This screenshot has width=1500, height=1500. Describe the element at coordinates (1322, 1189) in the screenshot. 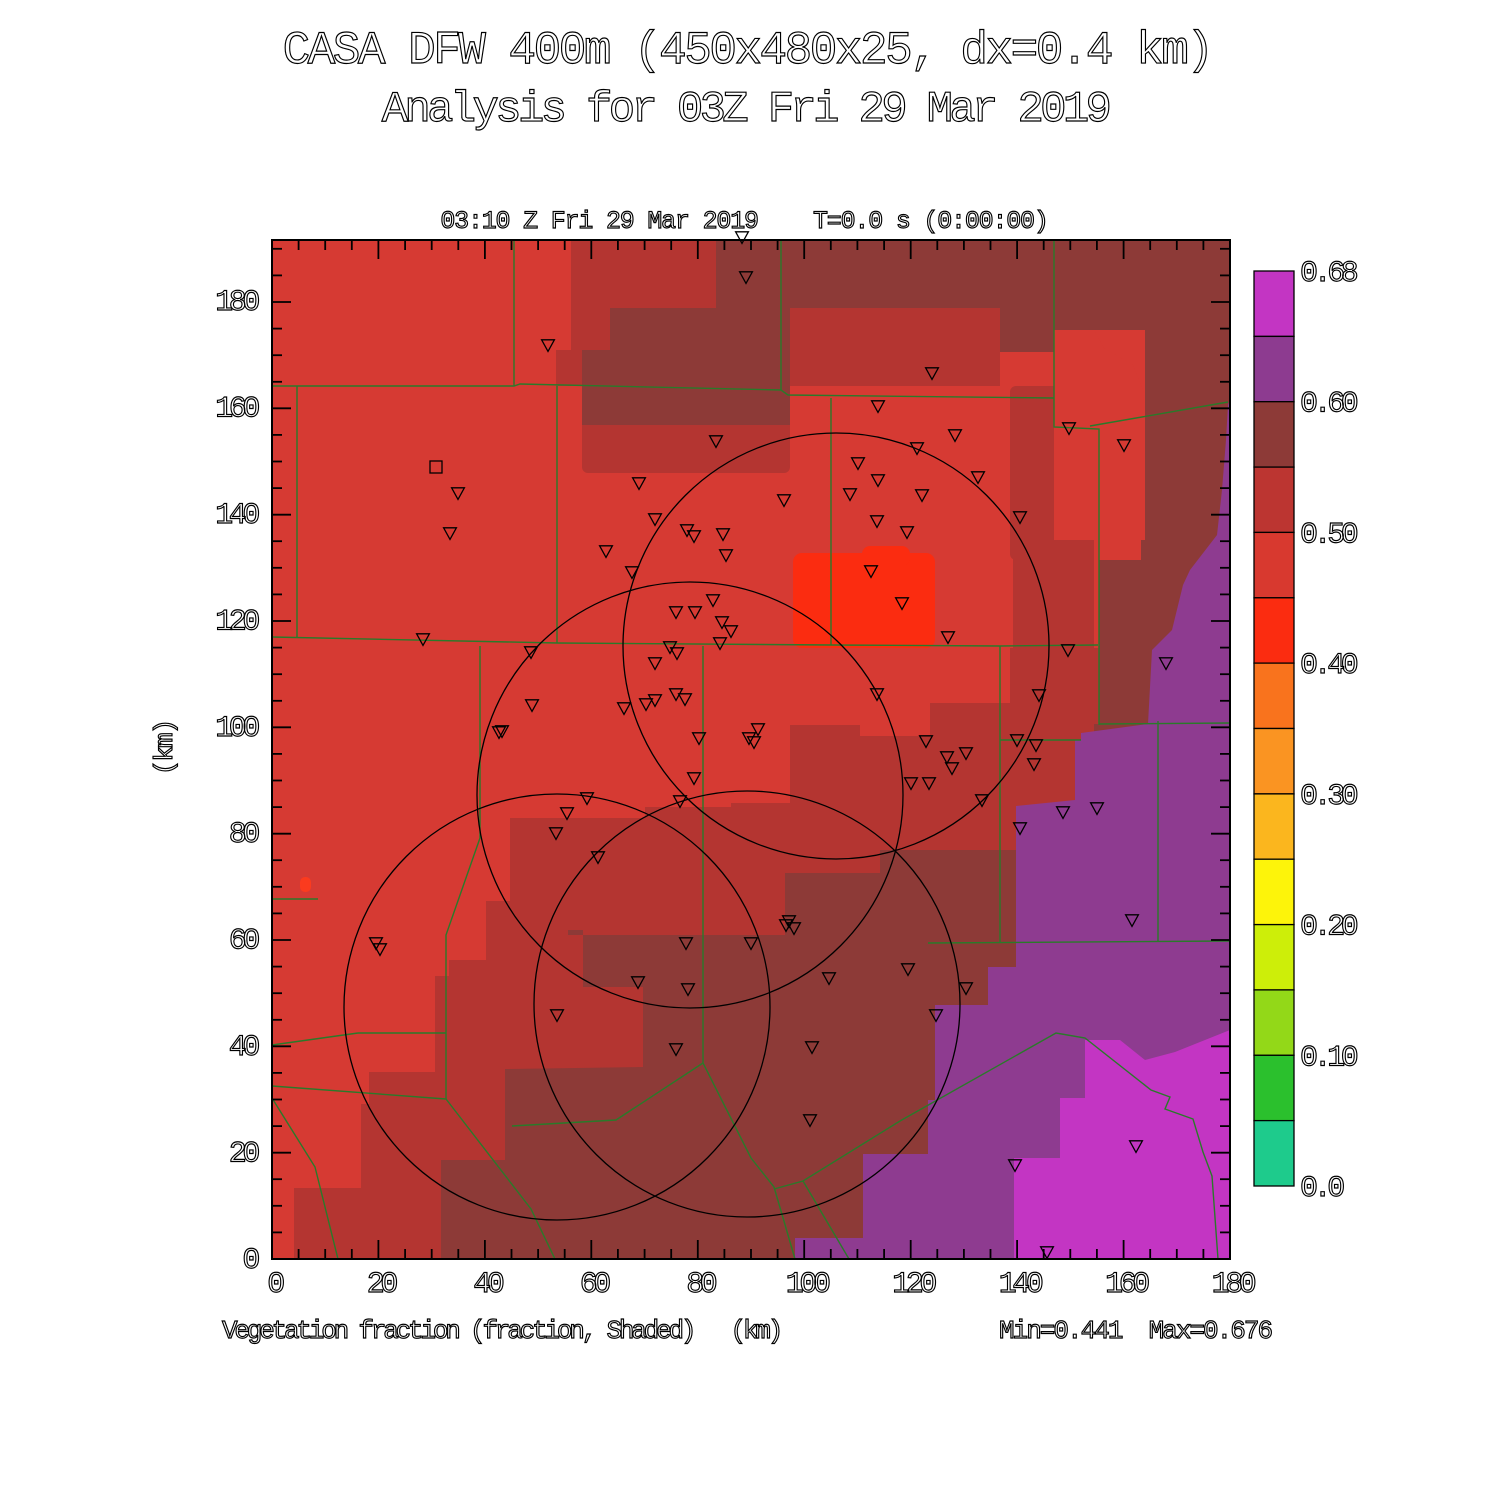

I see `svg-text: 0.0` at that location.